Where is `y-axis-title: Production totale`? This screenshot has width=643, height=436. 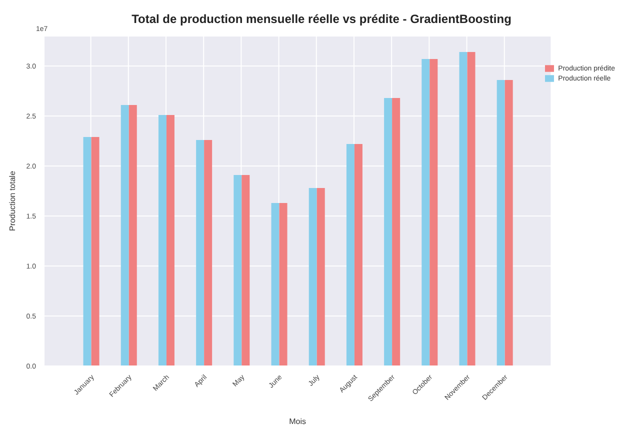
y-axis-title: Production totale is located at coordinates (12, 201).